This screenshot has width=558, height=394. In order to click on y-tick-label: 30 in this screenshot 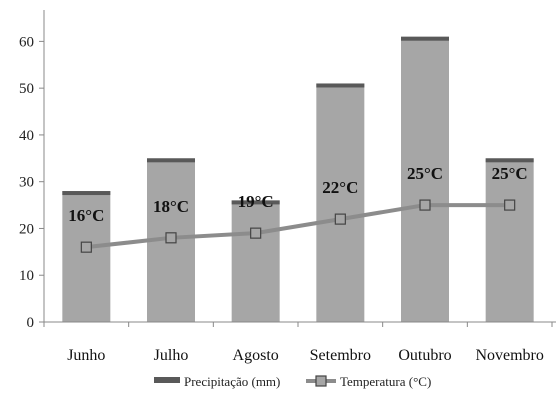, I will do `click(26, 183)`.